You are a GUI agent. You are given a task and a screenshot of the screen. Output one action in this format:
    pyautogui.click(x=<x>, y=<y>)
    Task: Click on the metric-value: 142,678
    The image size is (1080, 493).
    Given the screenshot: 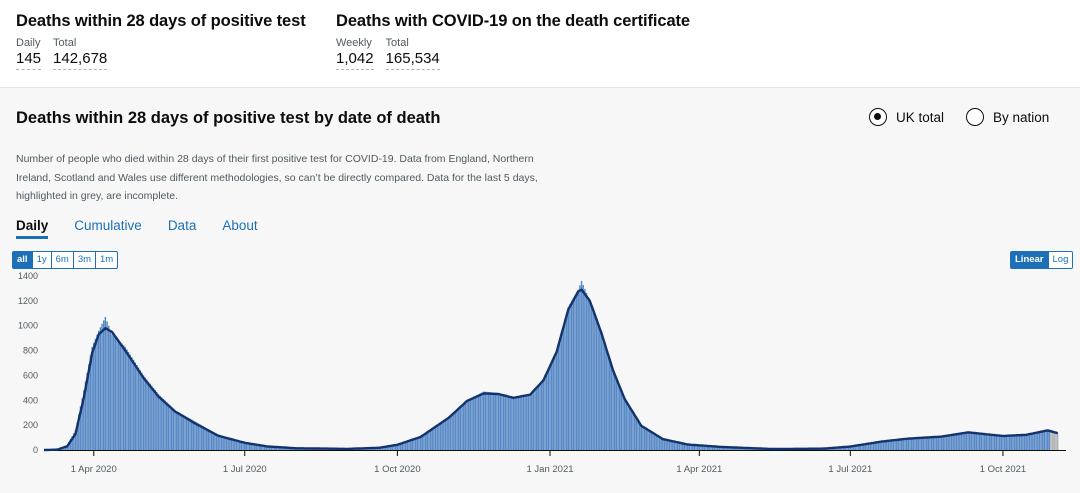 What is the action you would take?
    pyautogui.click(x=80, y=60)
    